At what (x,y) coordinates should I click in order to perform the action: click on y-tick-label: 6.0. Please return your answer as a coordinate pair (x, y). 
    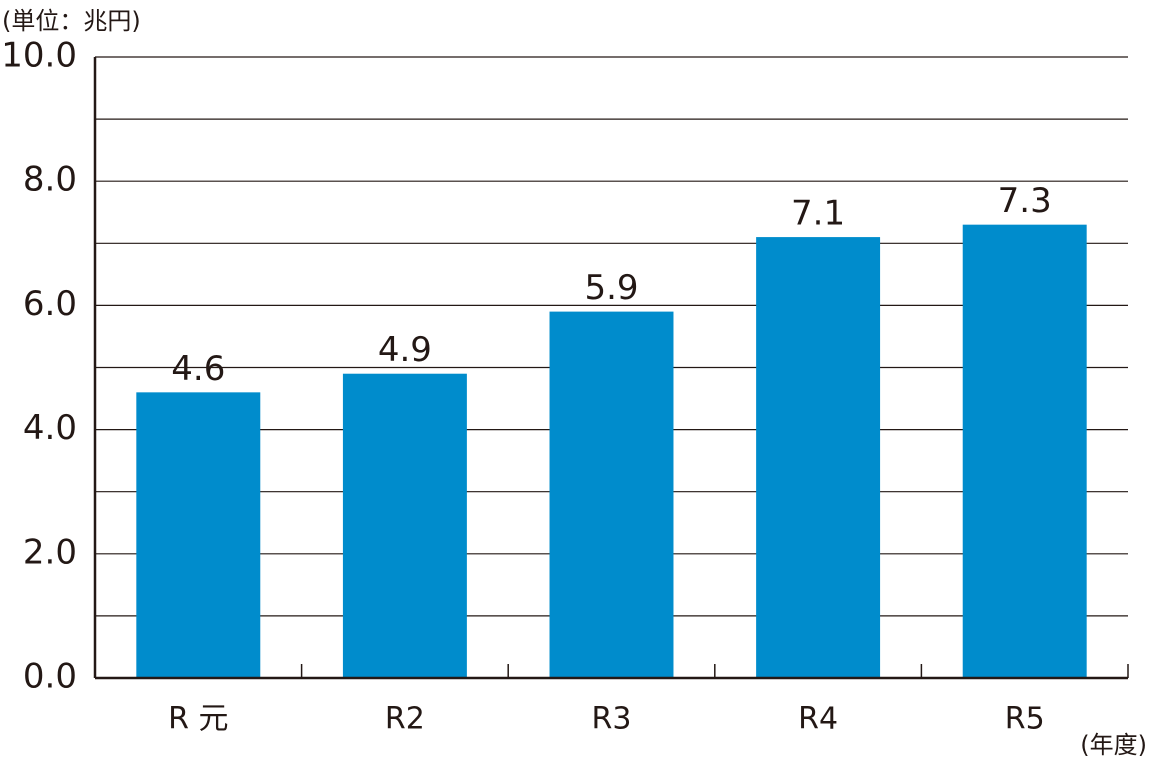
    Looking at the image, I should click on (50, 304).